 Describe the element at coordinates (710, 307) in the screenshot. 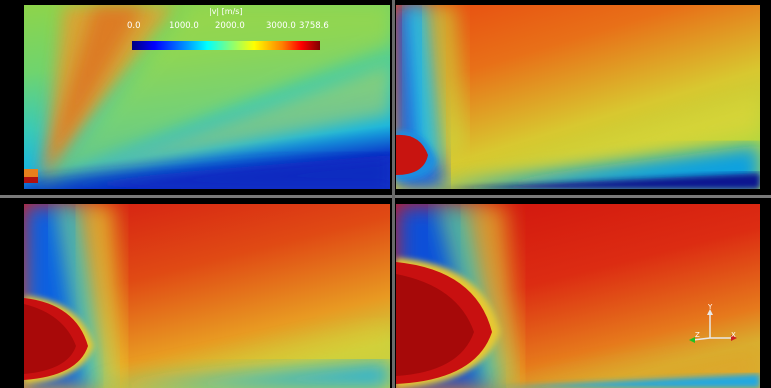

I see `axis-y-label: Y` at that location.